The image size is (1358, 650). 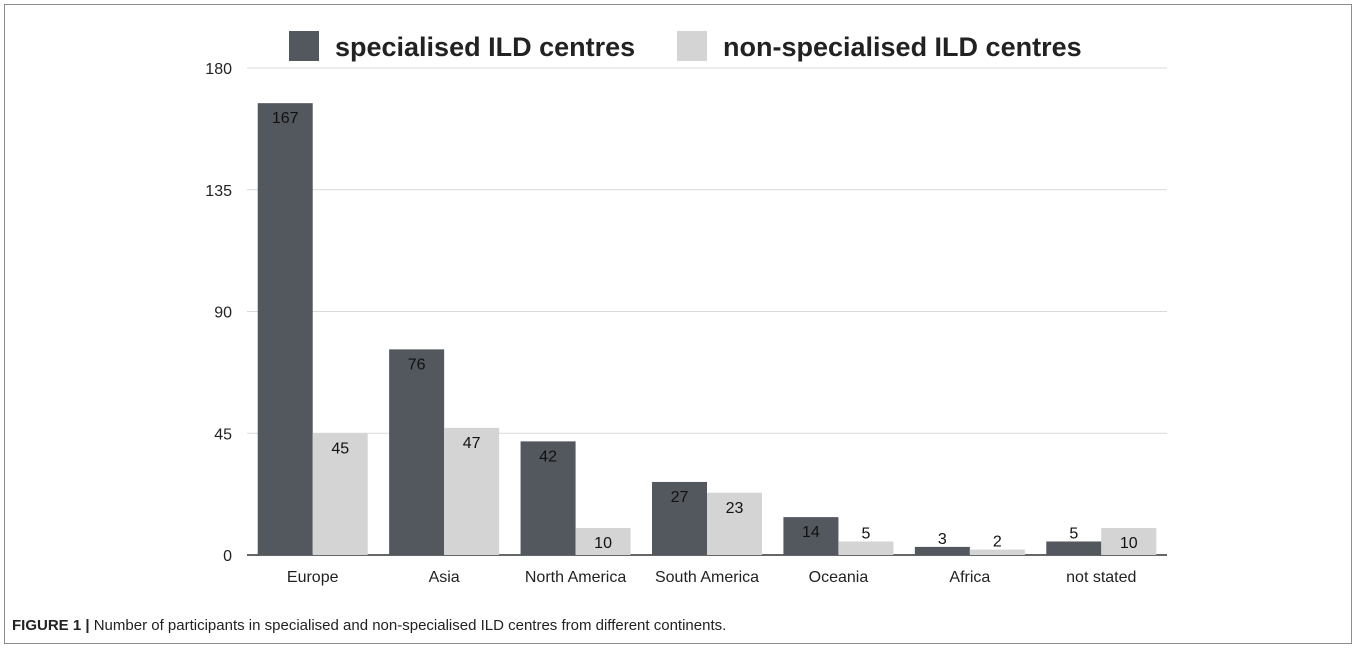 What do you see at coordinates (692, 46) in the screenshot?
I see `legend-swatch-non-specialised` at bounding box center [692, 46].